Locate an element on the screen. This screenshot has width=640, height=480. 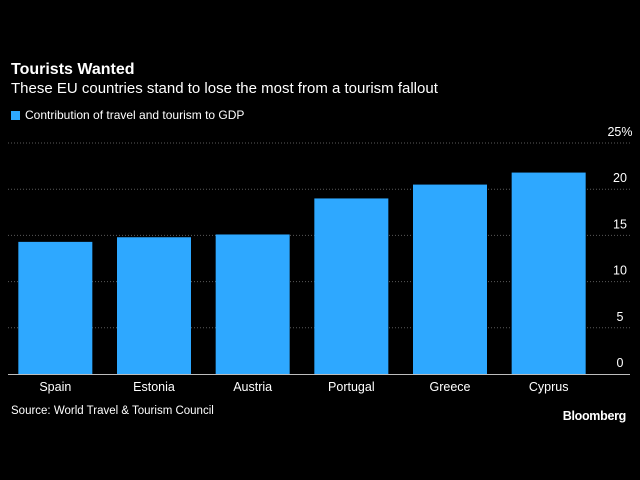
bloomberg-logo: Bloomberg is located at coordinates (594, 416).